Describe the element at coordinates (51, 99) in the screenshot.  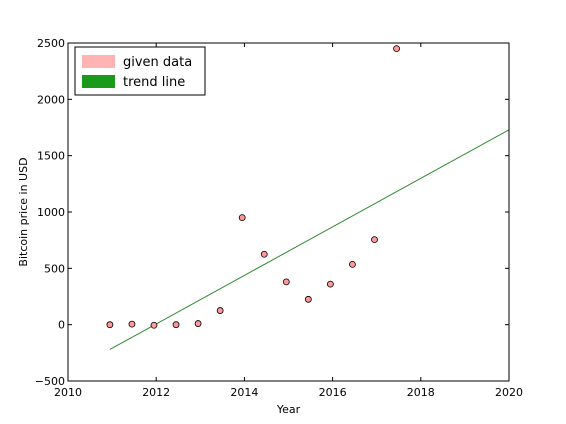
I see `y-tick-label-5: 2000` at that location.